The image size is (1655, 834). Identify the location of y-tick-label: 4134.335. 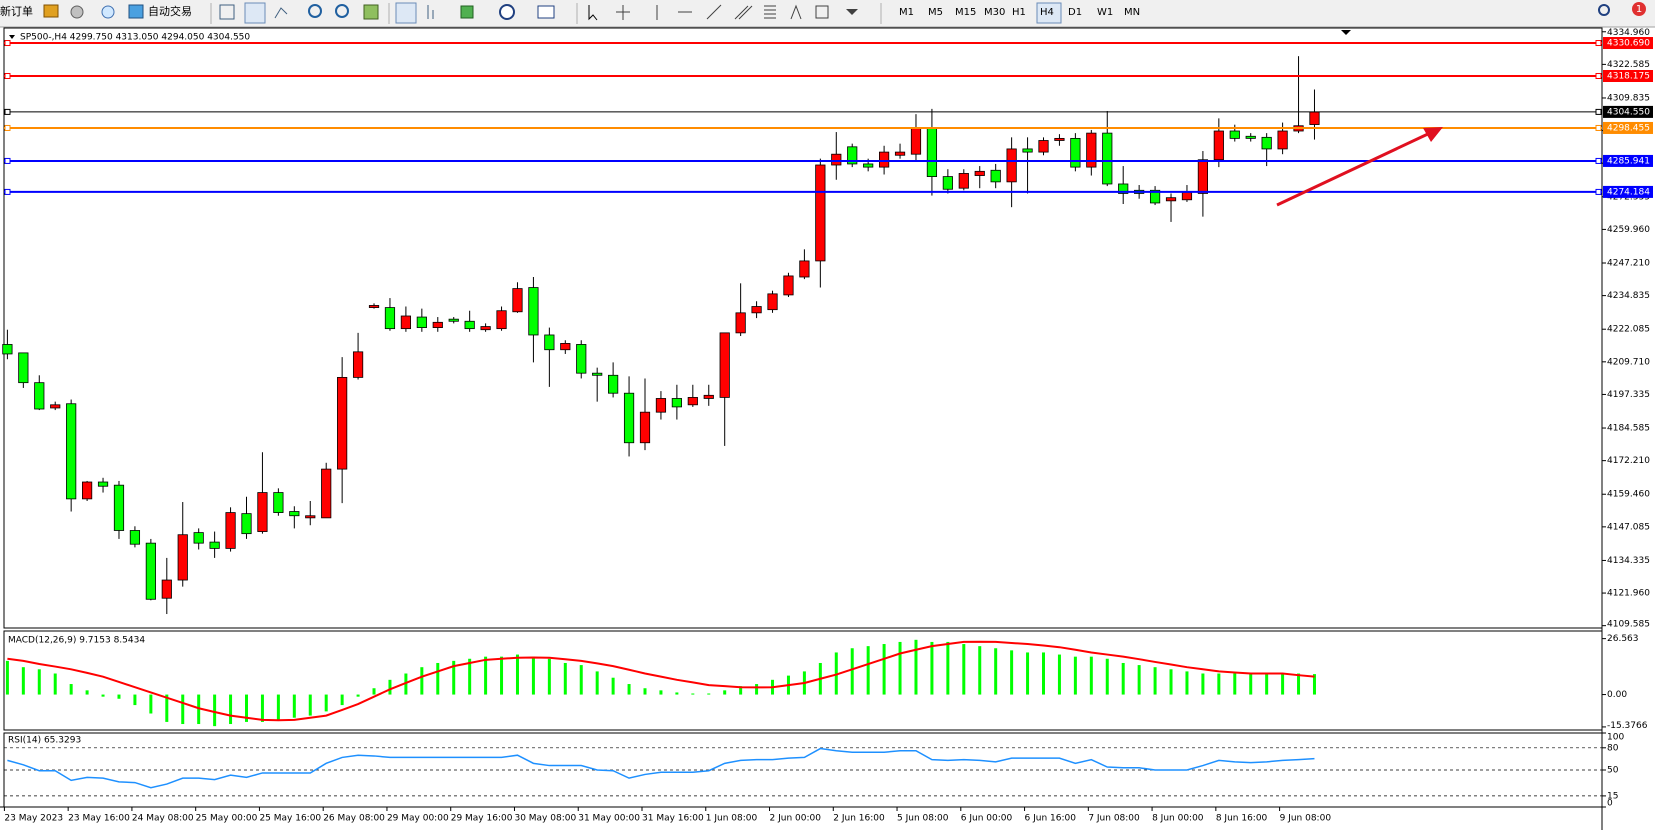
(1628, 561).